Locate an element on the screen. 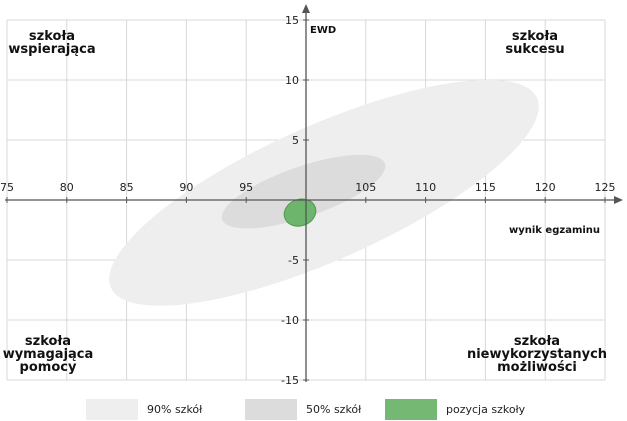 The image size is (627, 421). quadrant-bottom-right: szkoła niewykorzystanych możliwości is located at coordinates (537, 354).